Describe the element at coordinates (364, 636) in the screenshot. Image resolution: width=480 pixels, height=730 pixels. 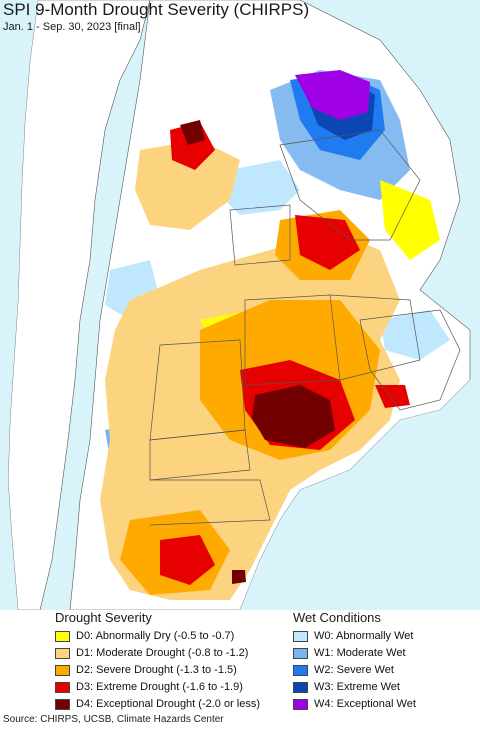
I see `legend-label-w0: W0: Abnormally Wet` at that location.